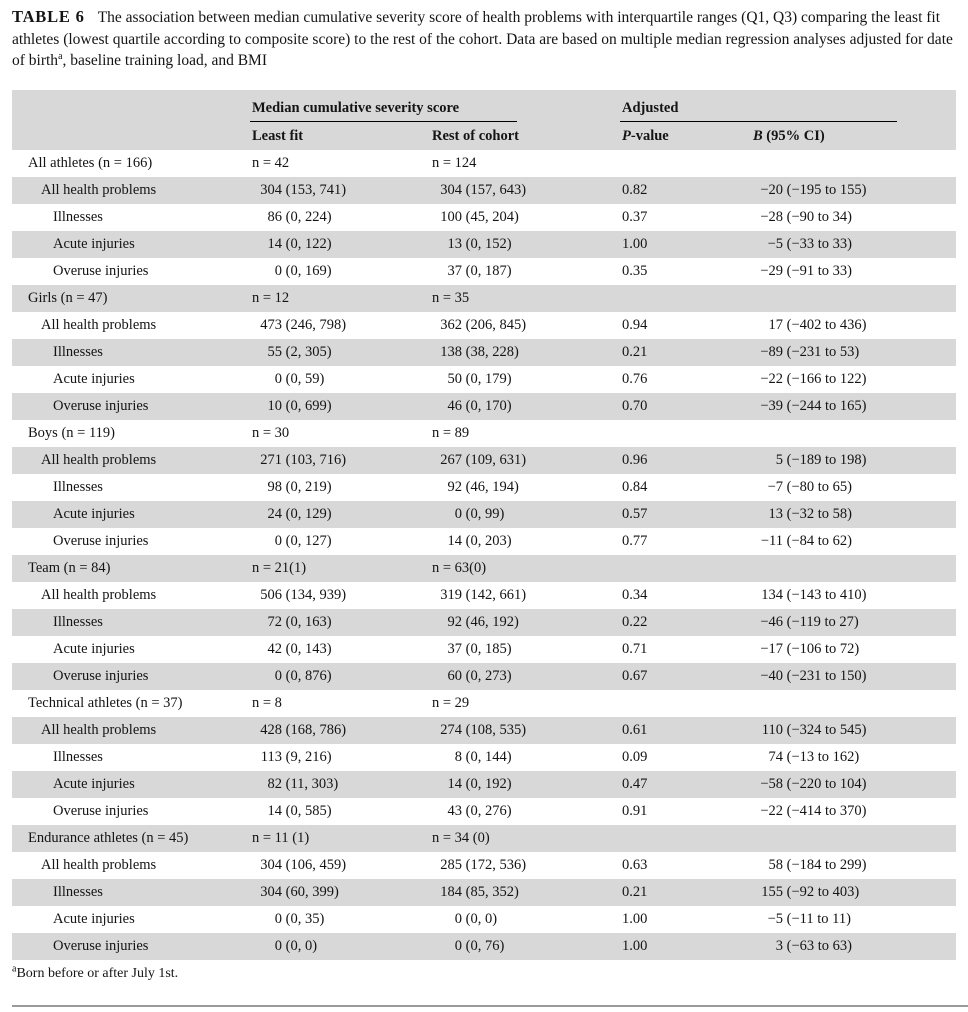 The height and width of the screenshot is (1012, 968). What do you see at coordinates (853, 406) in the screenshot?
I see `b-ci-value: −39 (−244 to 165)` at bounding box center [853, 406].